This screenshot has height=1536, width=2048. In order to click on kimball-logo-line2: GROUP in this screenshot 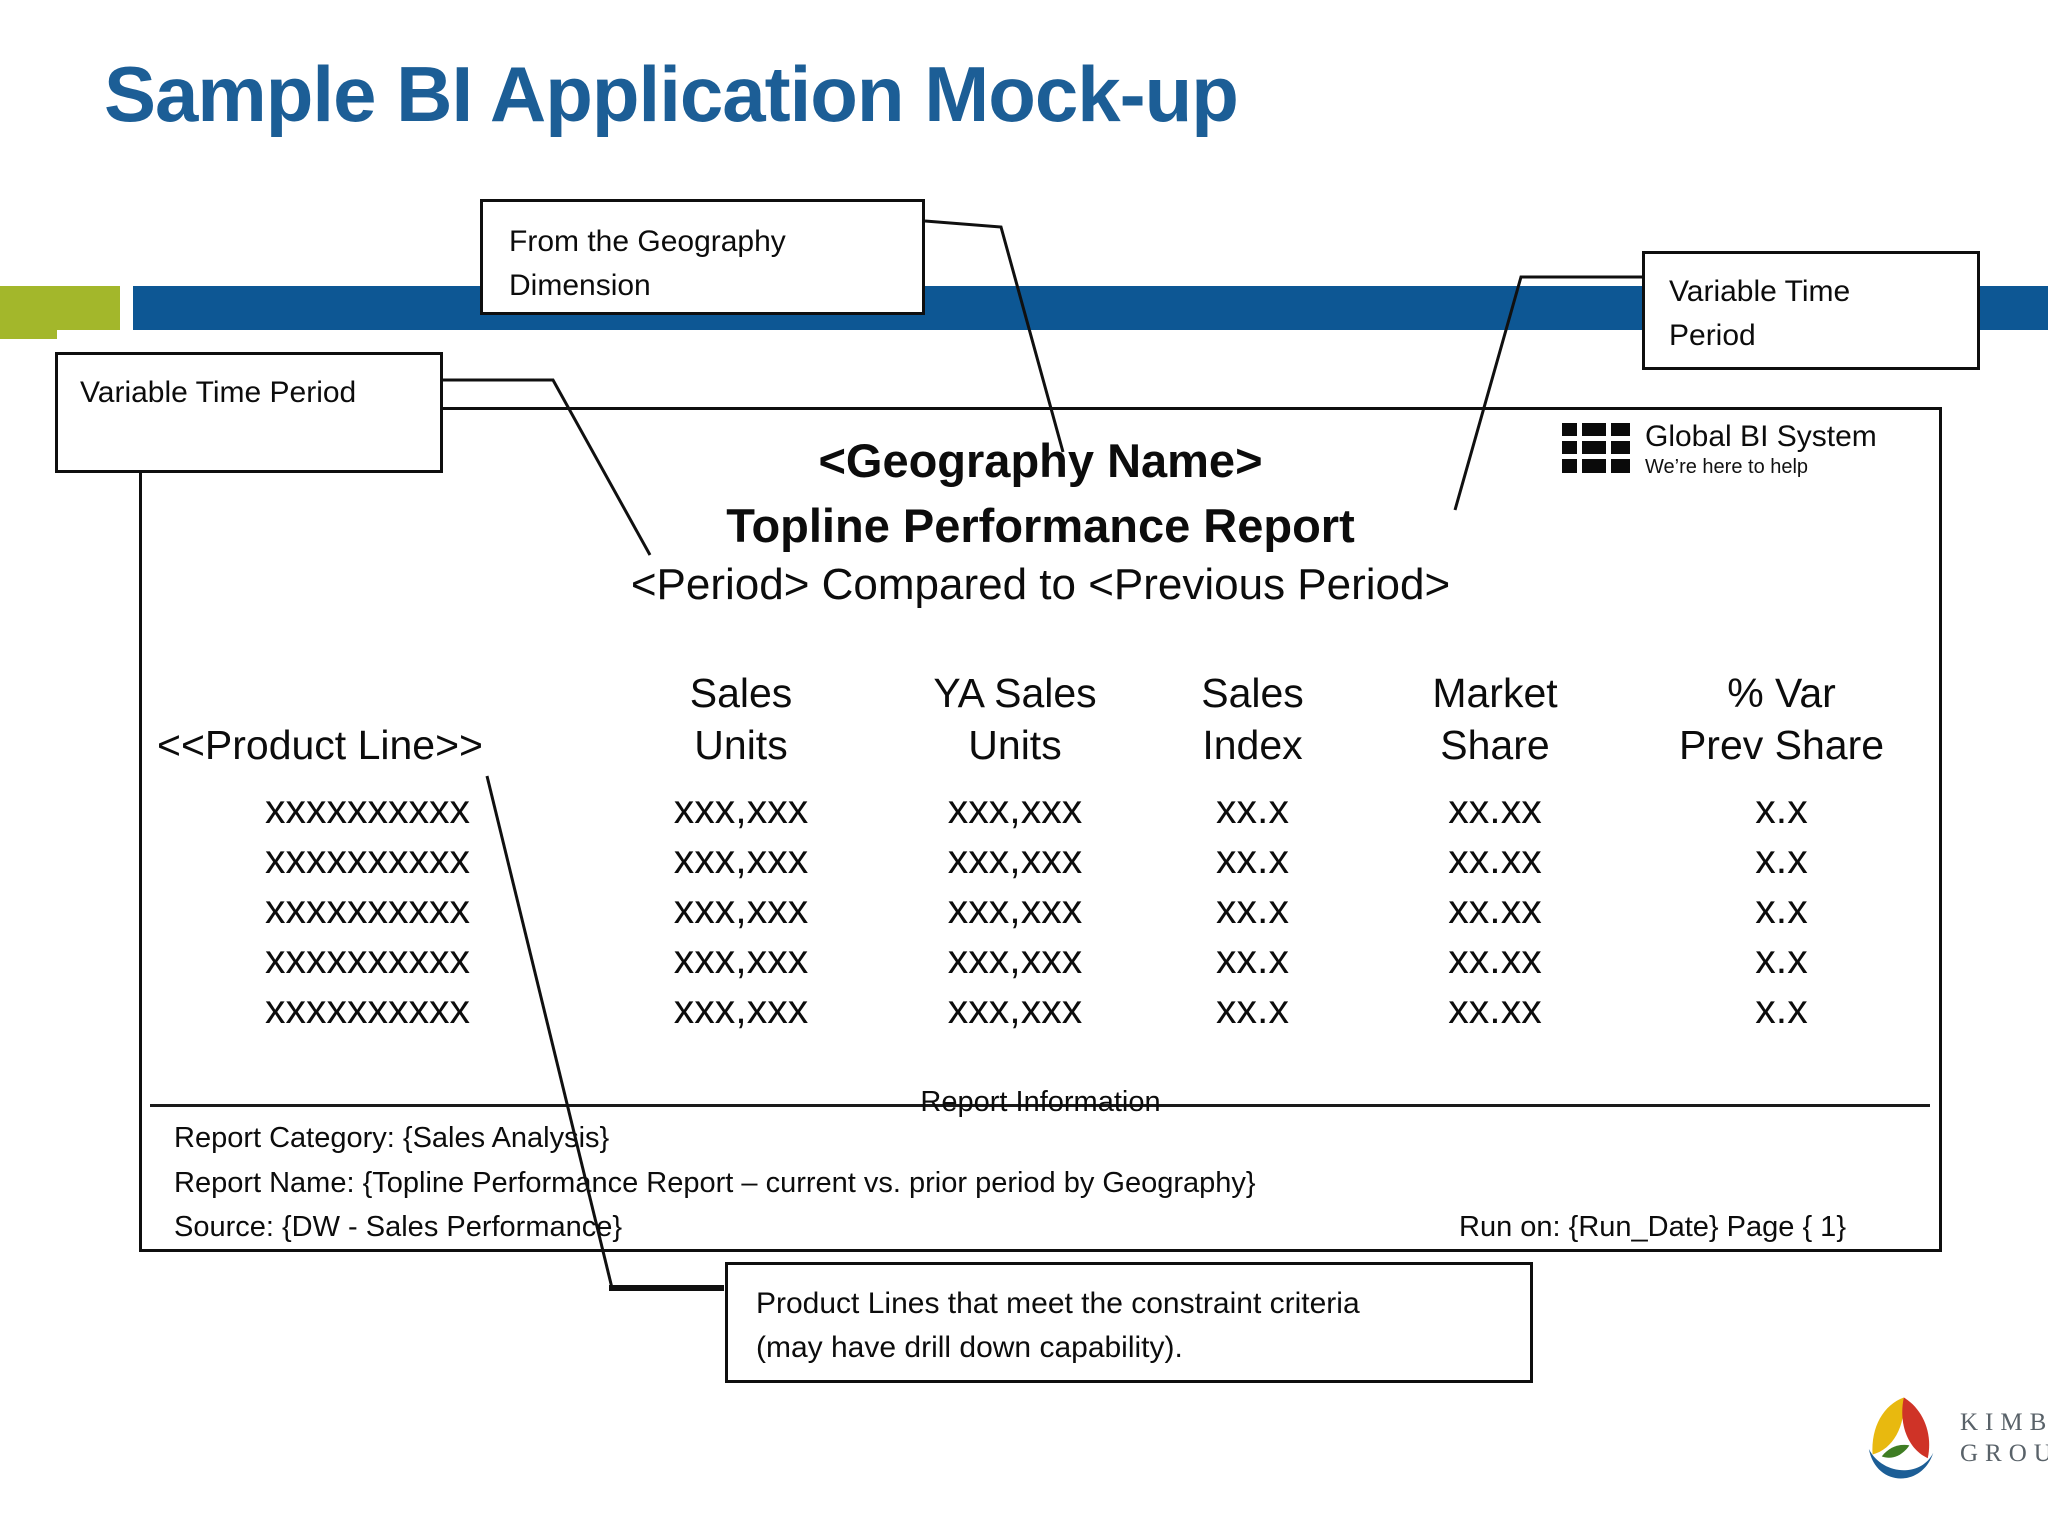, I will do `click(2004, 1453)`.